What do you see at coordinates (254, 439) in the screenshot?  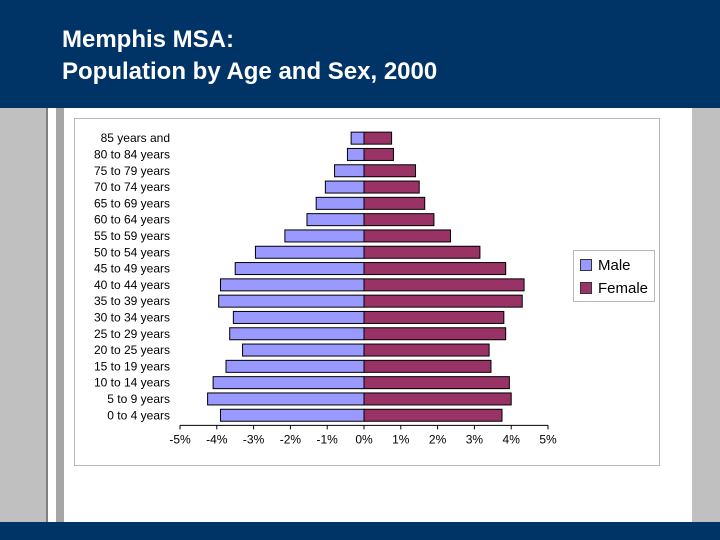 I see `x-tick-label-2: -3%` at bounding box center [254, 439].